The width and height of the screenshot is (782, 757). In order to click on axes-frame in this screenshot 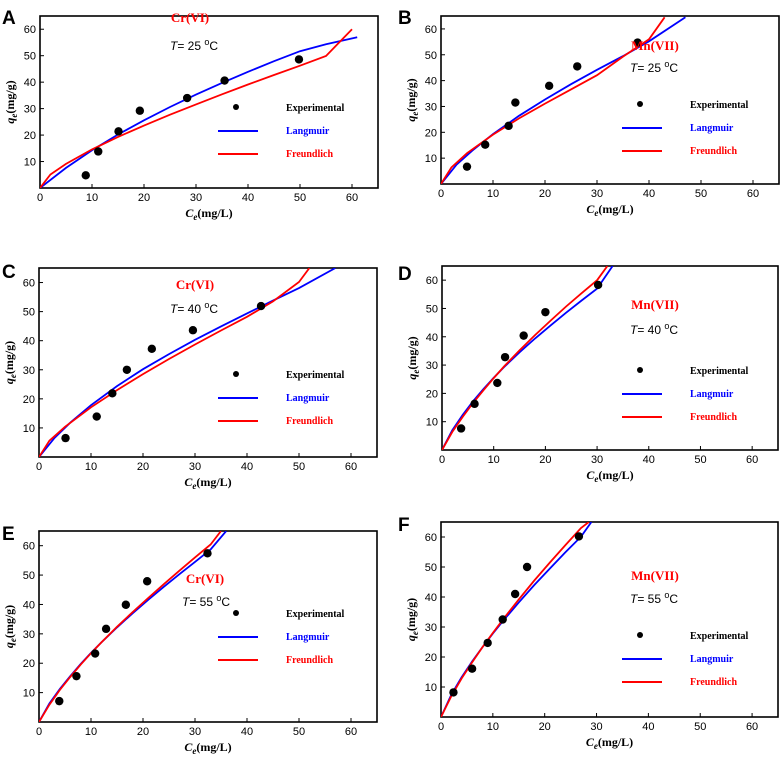, I will do `click(209, 102)`.